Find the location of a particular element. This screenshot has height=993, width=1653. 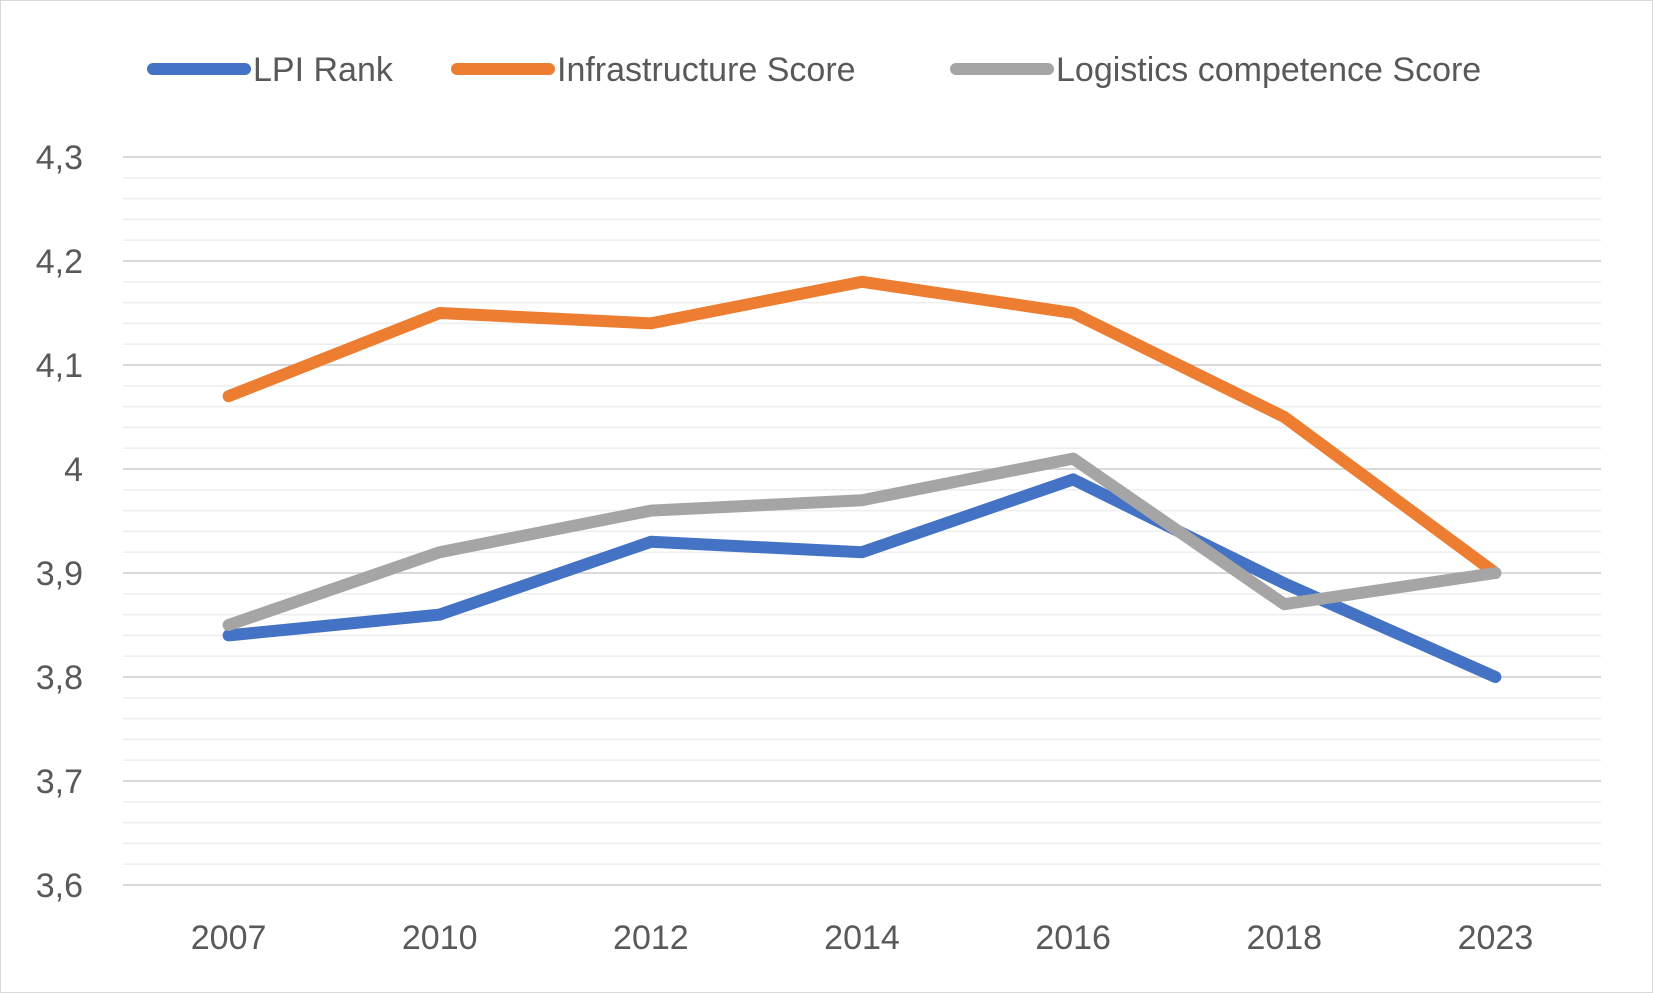

x-tick-label: 2023 is located at coordinates (1496, 938).